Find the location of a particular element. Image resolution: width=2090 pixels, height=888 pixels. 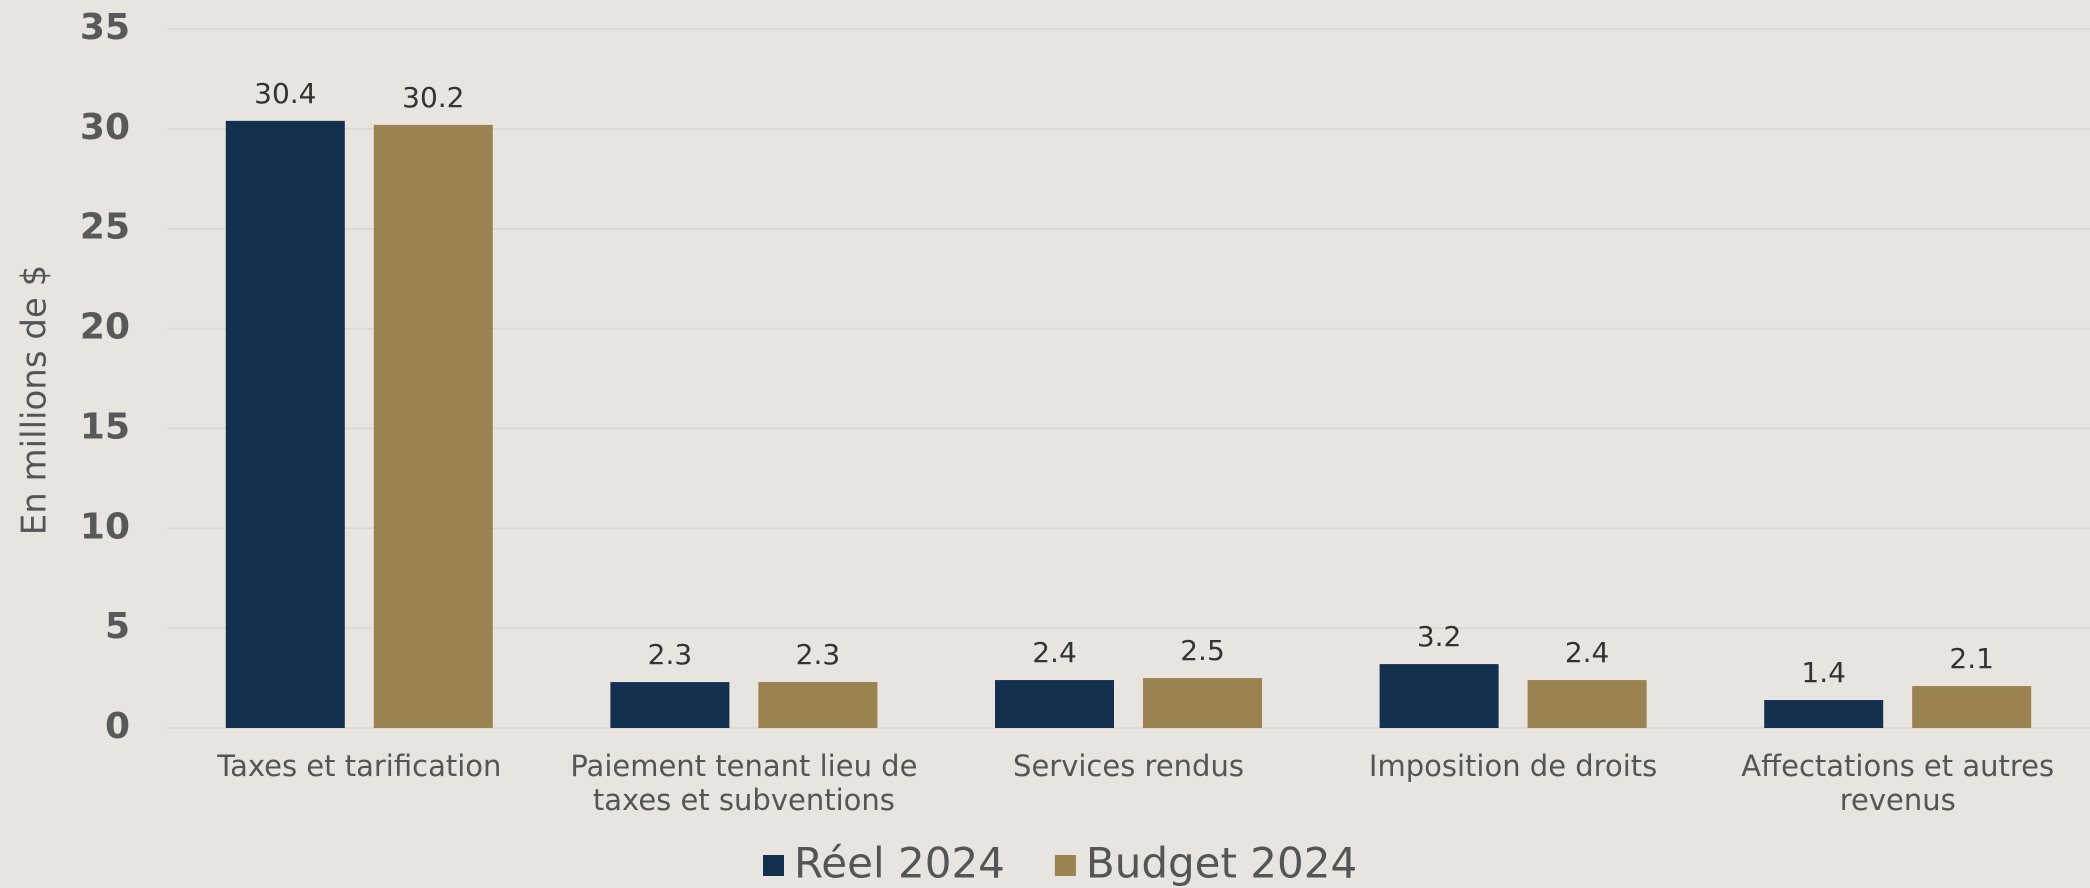

legend-label: Budget 2024 is located at coordinates (1221, 863).